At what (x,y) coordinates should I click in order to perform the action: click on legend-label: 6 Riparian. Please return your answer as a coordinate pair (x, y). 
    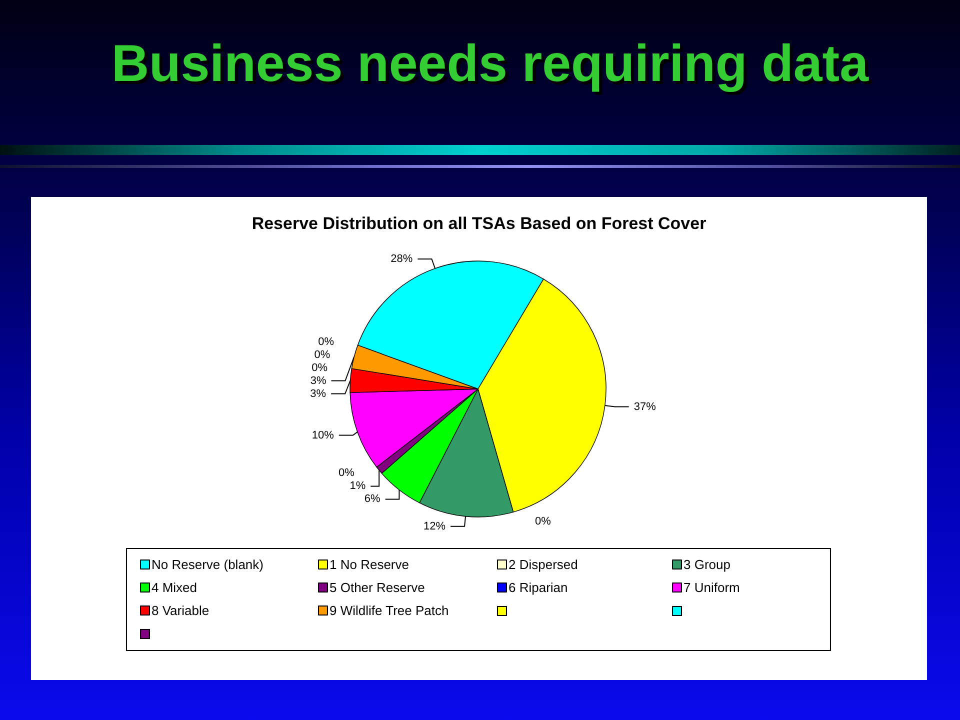
    Looking at the image, I should click on (538, 587).